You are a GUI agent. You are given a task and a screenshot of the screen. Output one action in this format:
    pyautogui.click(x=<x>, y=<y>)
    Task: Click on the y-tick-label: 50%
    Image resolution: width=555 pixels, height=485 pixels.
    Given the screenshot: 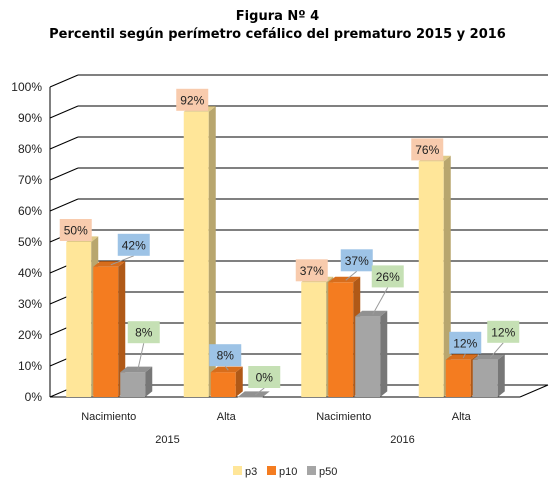 What is the action you would take?
    pyautogui.click(x=30, y=242)
    